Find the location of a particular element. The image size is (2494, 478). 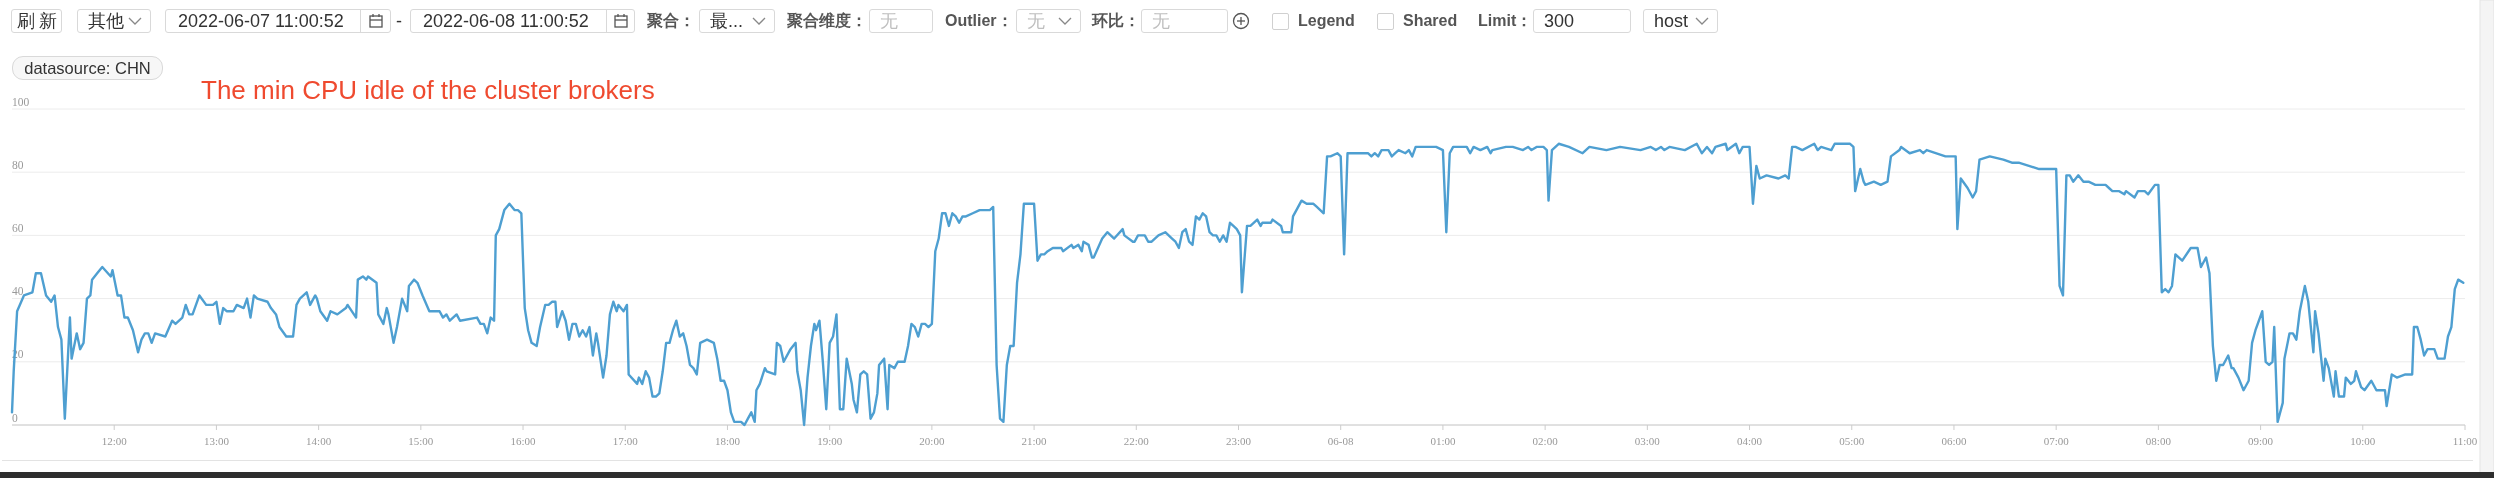

select: host is located at coordinates (1680, 21).